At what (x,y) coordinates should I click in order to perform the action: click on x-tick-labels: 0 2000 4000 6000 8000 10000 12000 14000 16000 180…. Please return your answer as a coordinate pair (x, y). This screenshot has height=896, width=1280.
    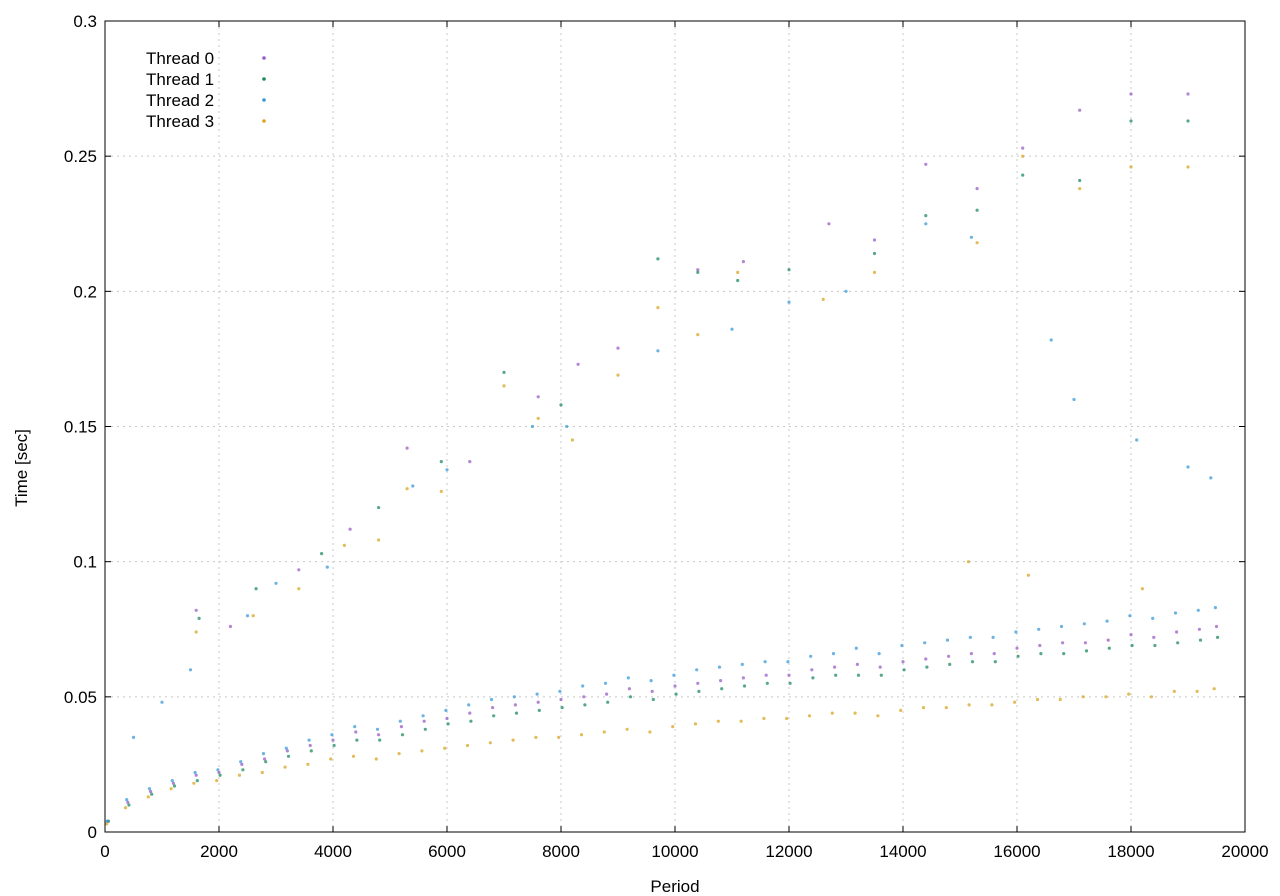
    Looking at the image, I should click on (684, 851).